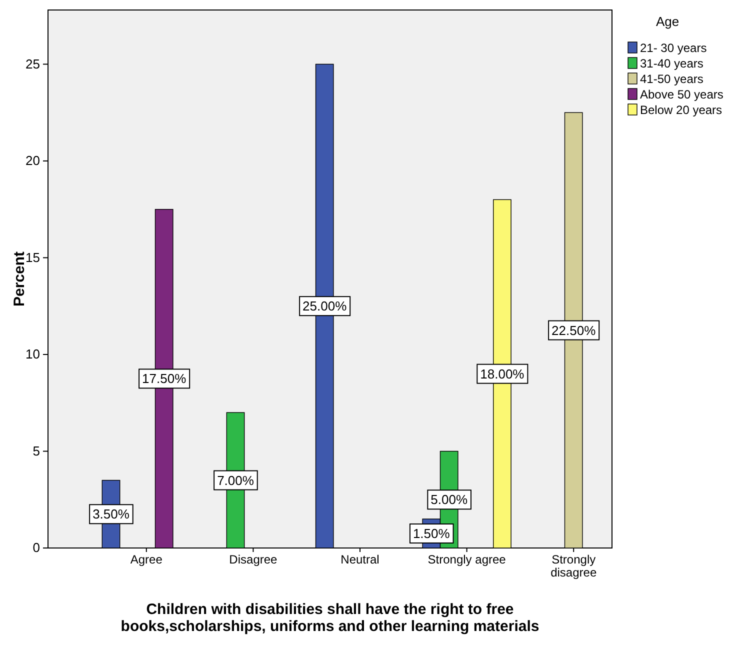 The height and width of the screenshot is (663, 751). I want to click on y-axis-title: Percent, so click(19, 279).